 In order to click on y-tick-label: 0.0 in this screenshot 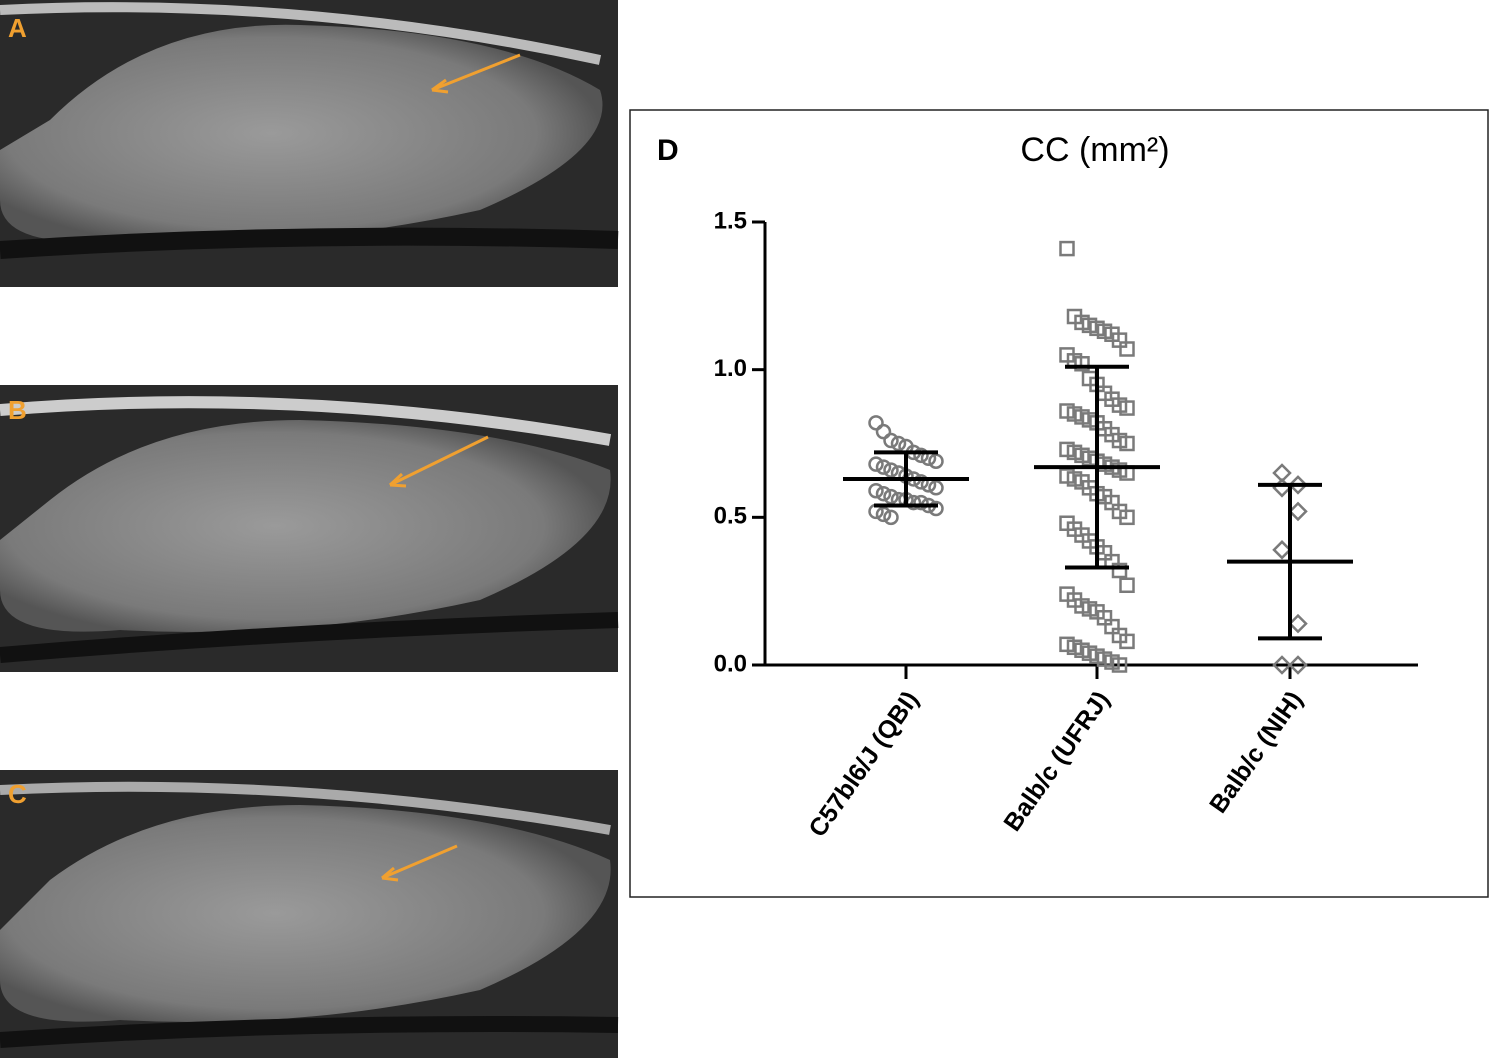, I will do `click(730, 663)`.